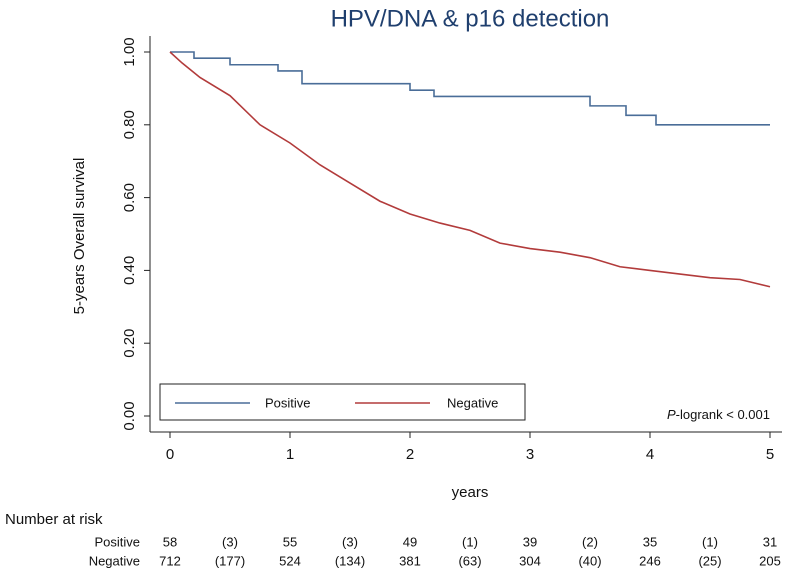 This screenshot has width=787, height=573. What do you see at coordinates (79, 236) in the screenshot?
I see `y-axis-label: 5-years Overall survival` at bounding box center [79, 236].